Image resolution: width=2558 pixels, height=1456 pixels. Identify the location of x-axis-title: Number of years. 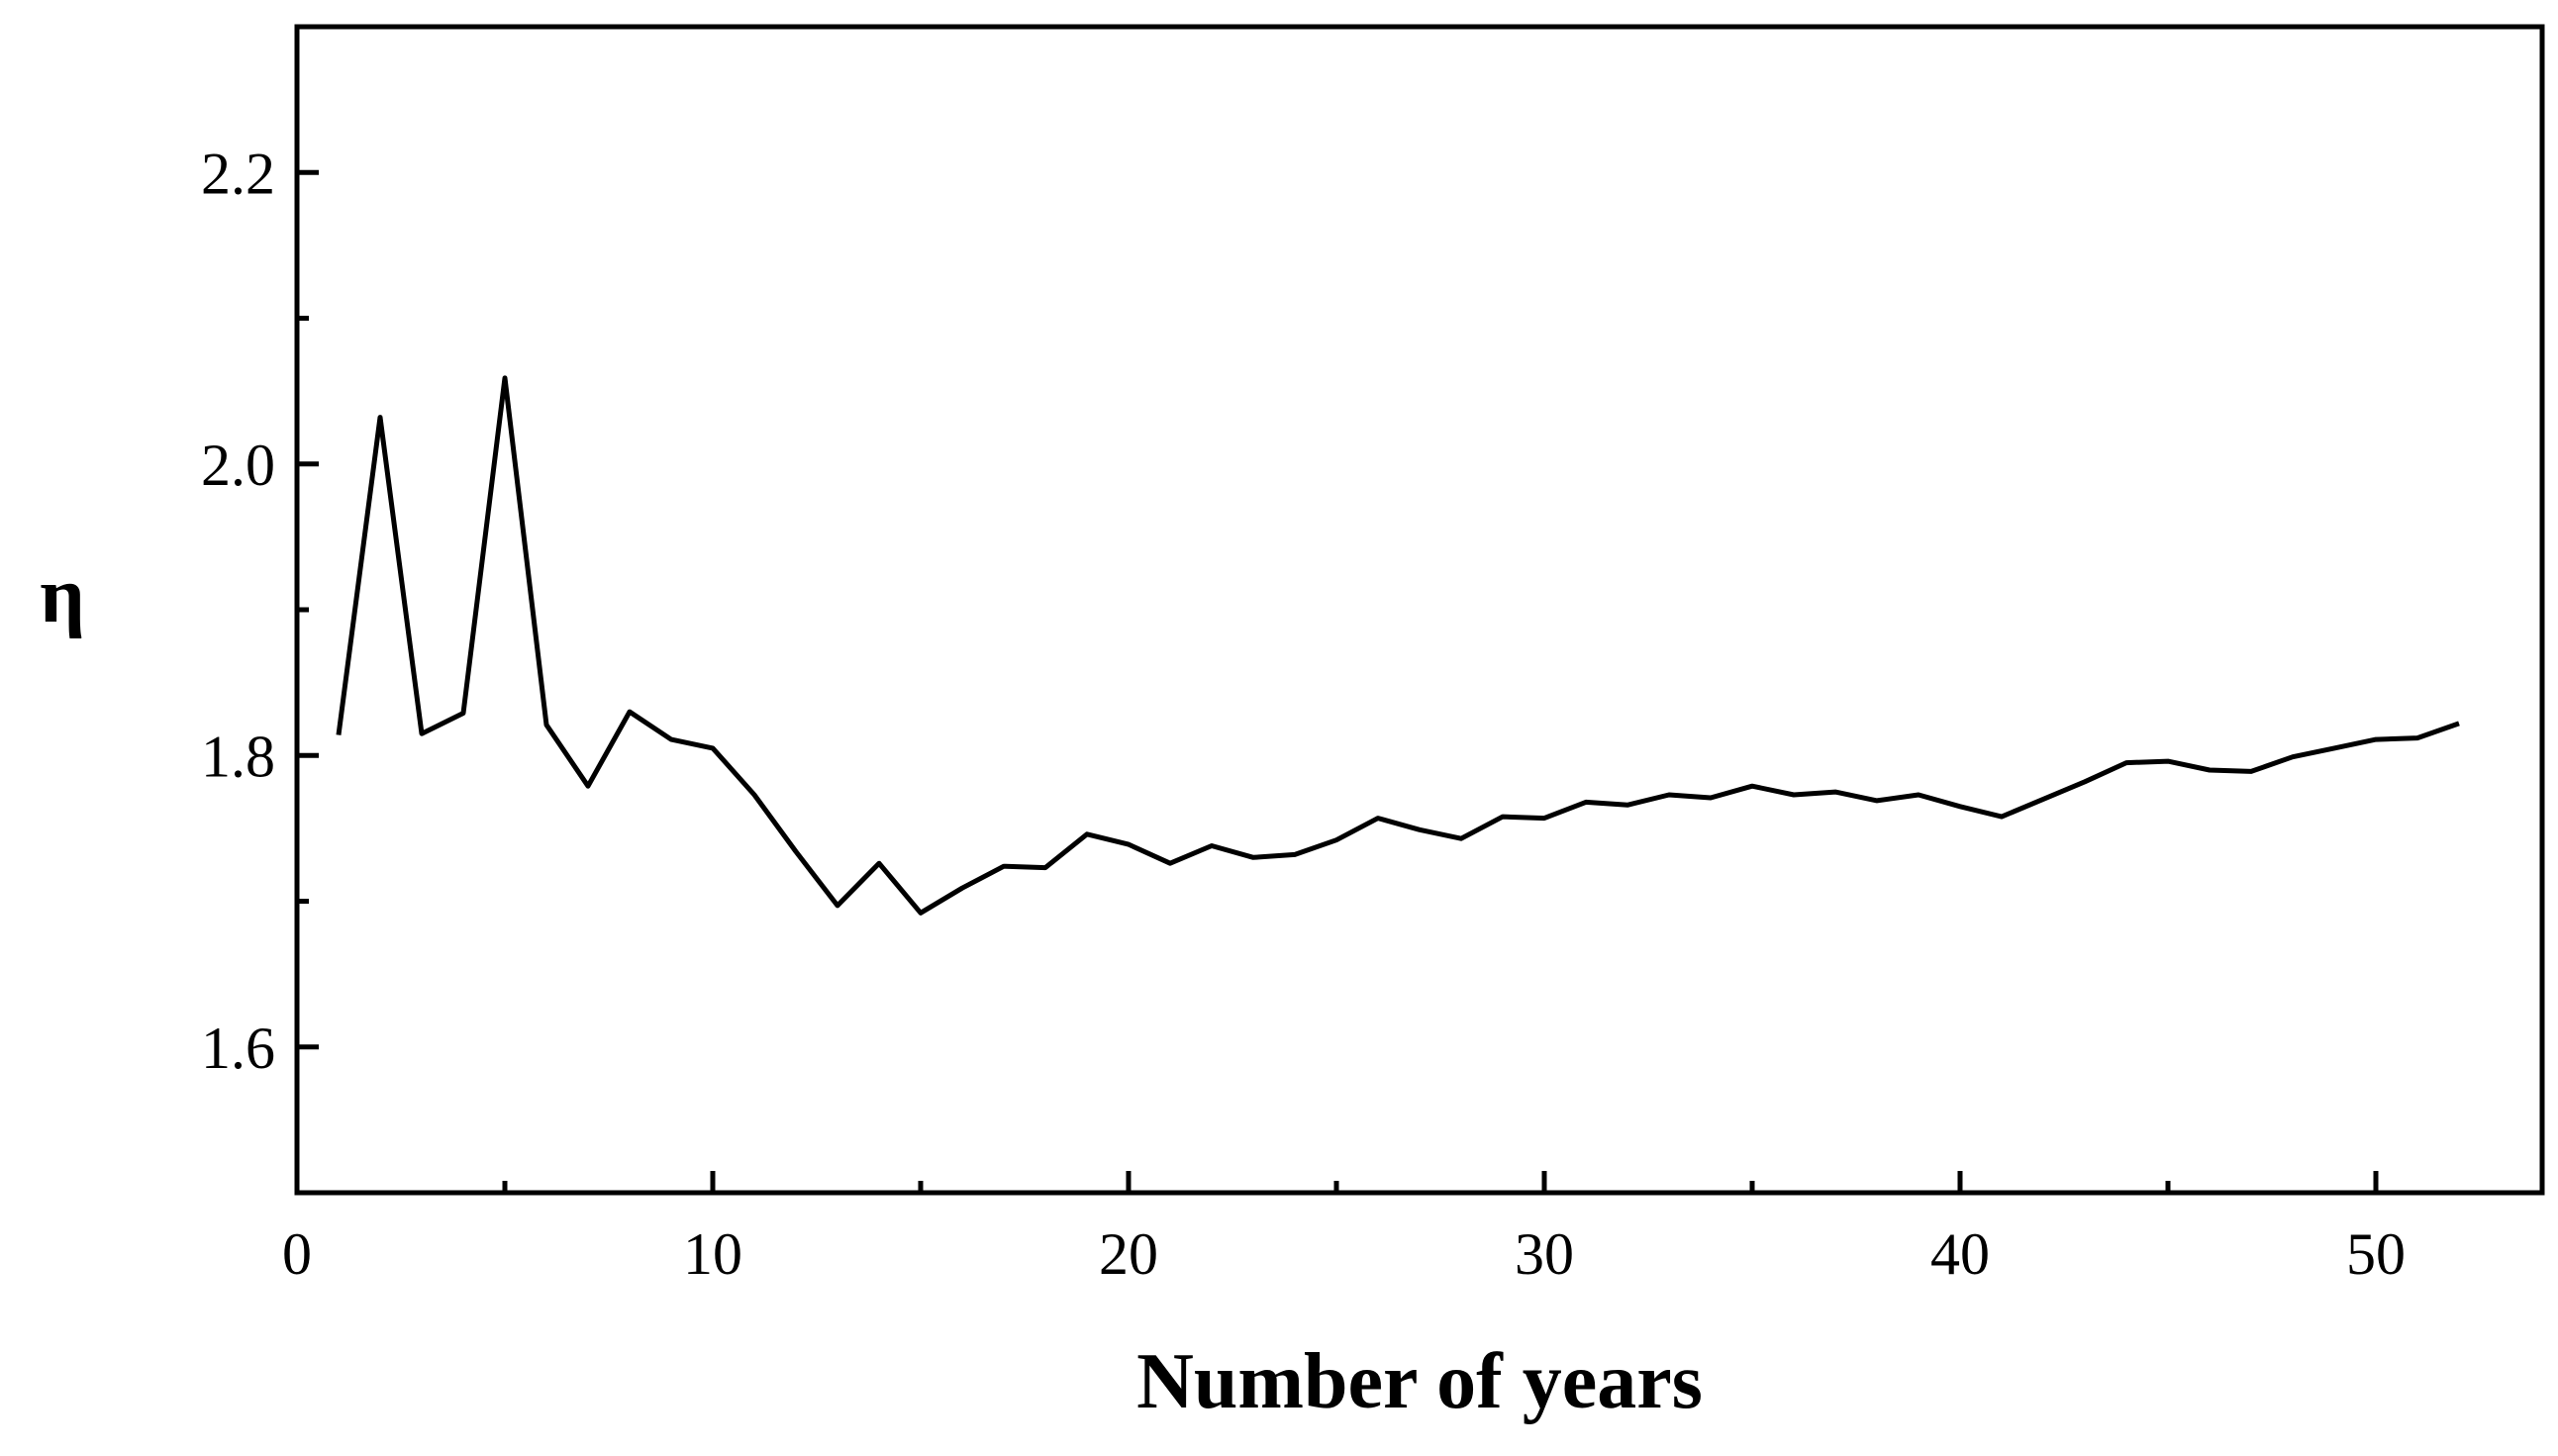
(1419, 1381).